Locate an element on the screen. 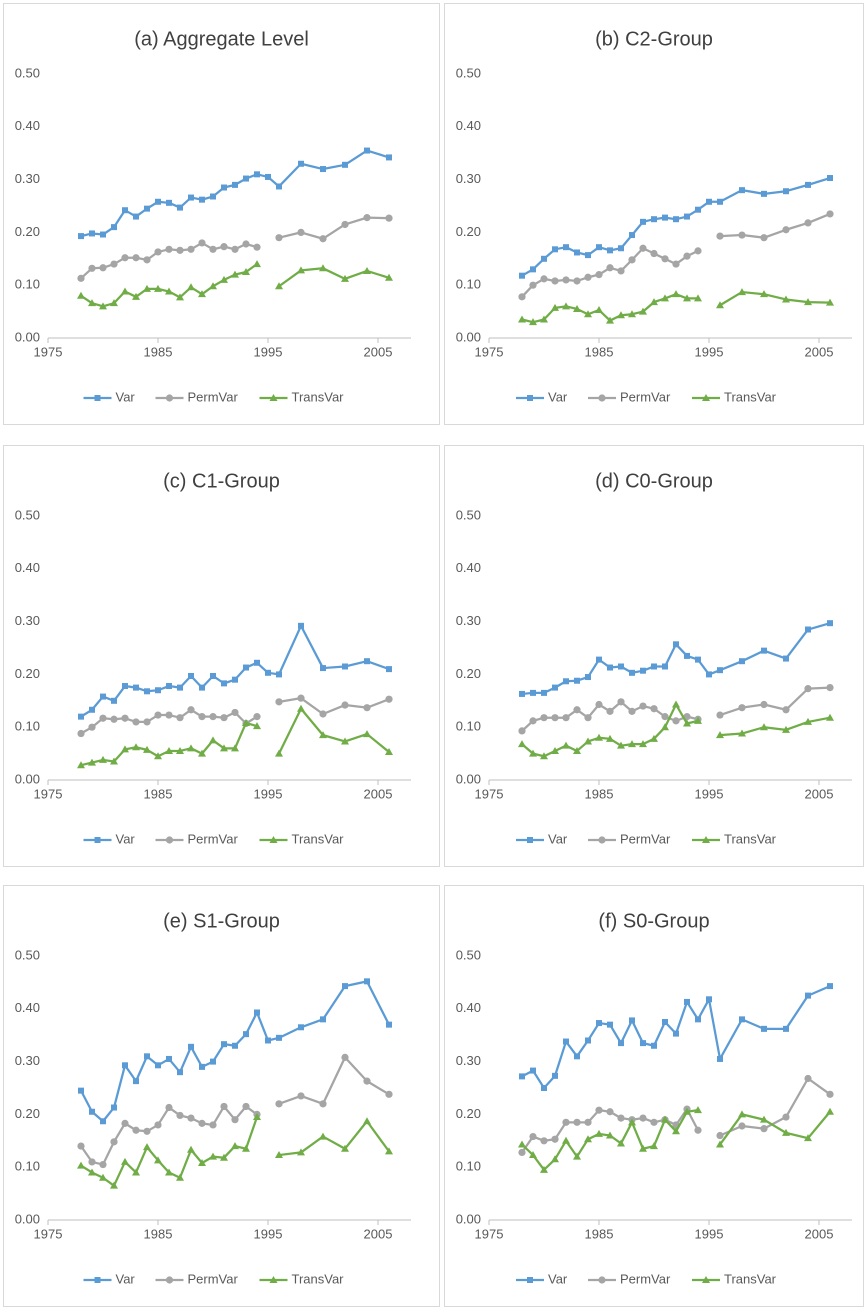 Image resolution: width=866 pixels, height=1307 pixels. x-tick-label: 1985 is located at coordinates (599, 351).